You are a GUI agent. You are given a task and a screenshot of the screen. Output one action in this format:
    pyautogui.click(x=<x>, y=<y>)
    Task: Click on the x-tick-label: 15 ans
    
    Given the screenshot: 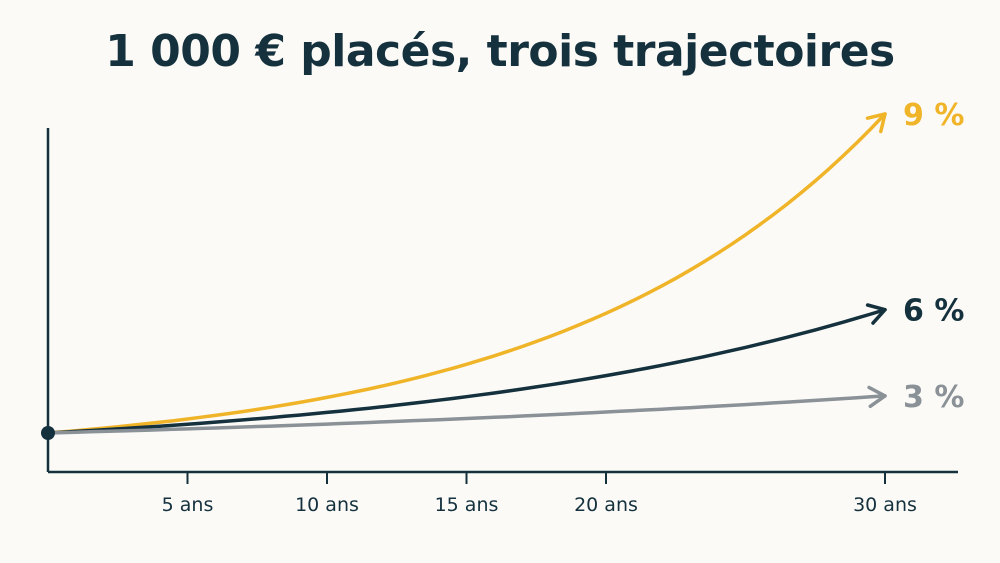 What is the action you would take?
    pyautogui.click(x=467, y=505)
    